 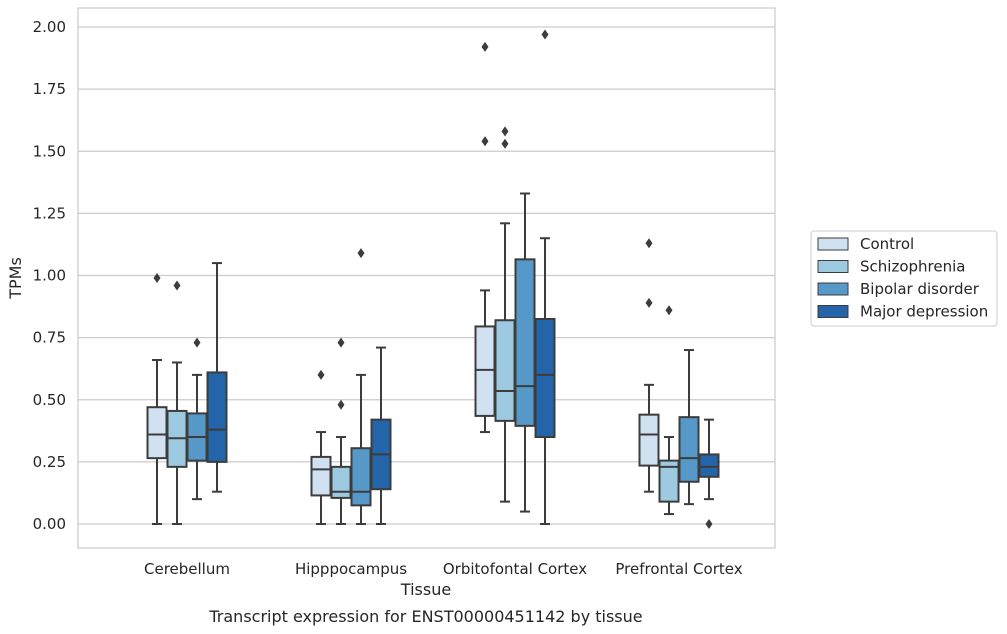 What do you see at coordinates (49, 89) in the screenshot?
I see `y-tick-label: 1.75` at bounding box center [49, 89].